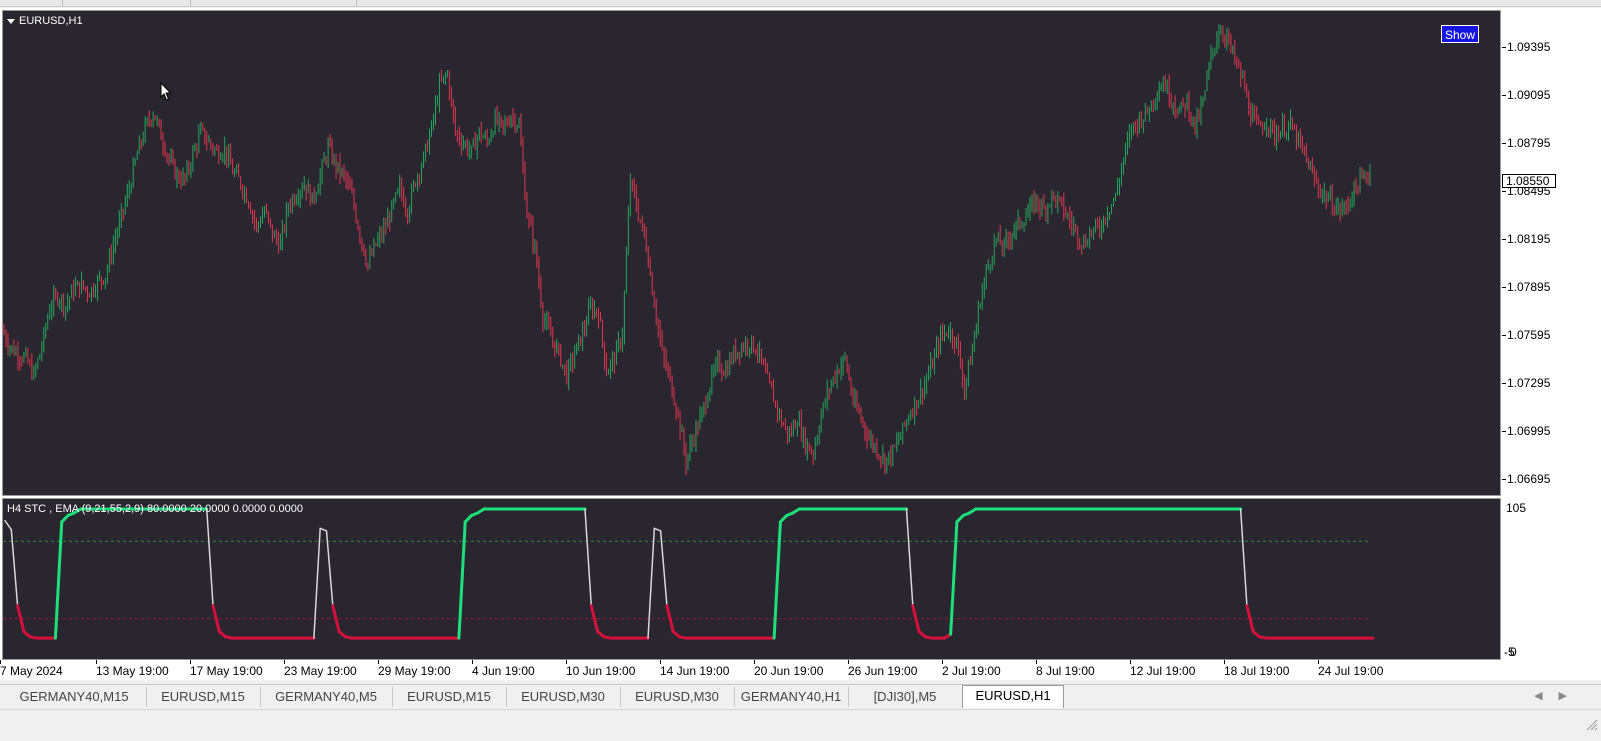 The image size is (1601, 741). I want to click on time-tick-label: 4 Jun 19:00, so click(503, 671).